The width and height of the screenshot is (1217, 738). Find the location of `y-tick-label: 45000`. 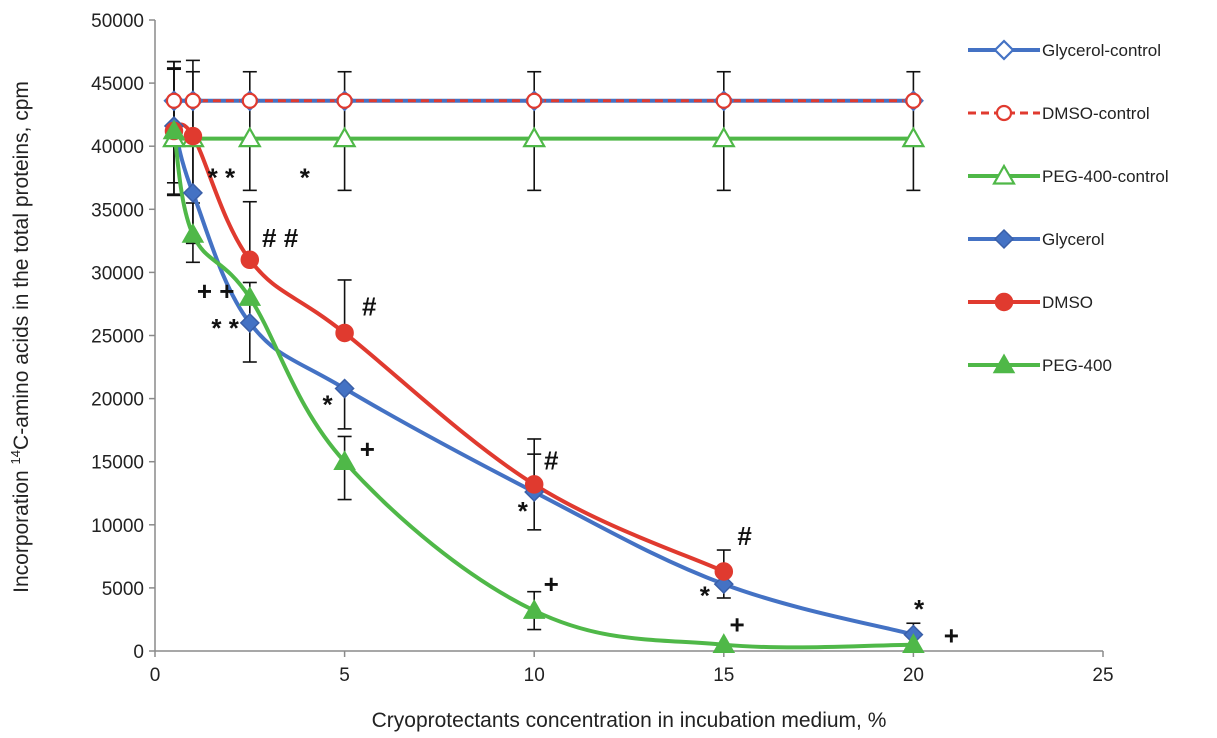

y-tick-label: 45000 is located at coordinates (117, 84).